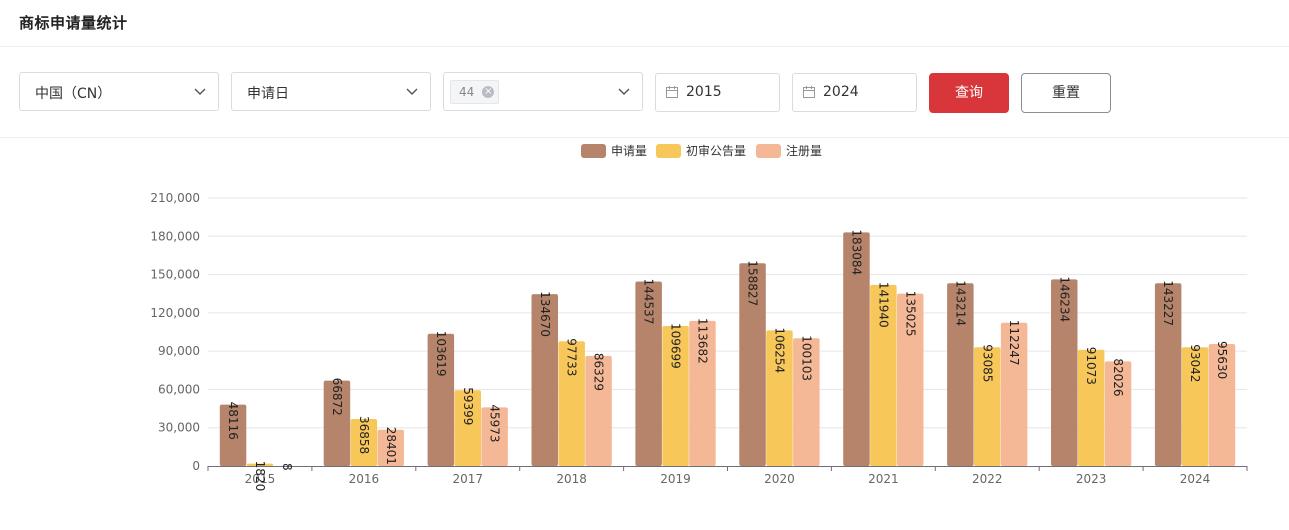 The height and width of the screenshot is (530, 1289). Describe the element at coordinates (260, 476) in the screenshot. I see `data-label: 1820` at that location.